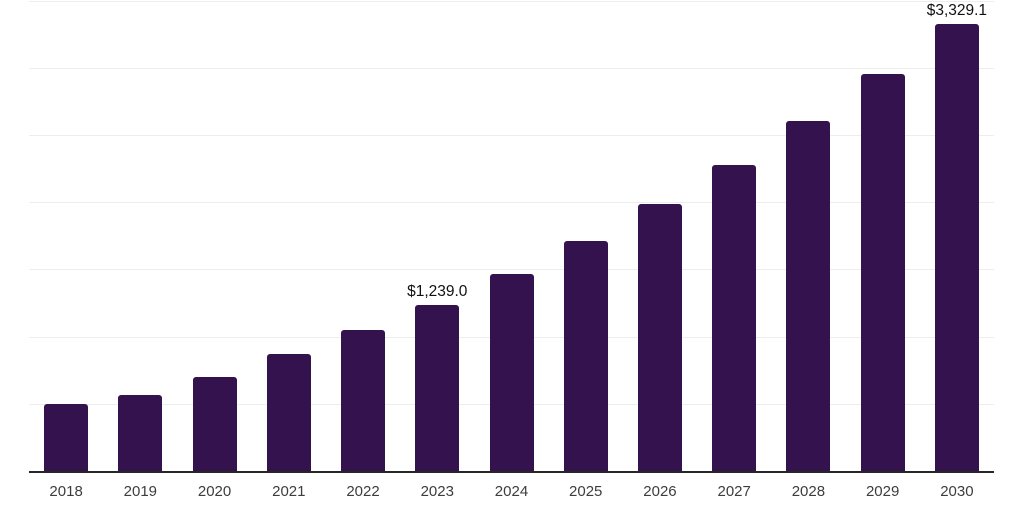 The width and height of the screenshot is (1024, 512). What do you see at coordinates (363, 401) in the screenshot?
I see `bar-2022` at bounding box center [363, 401].